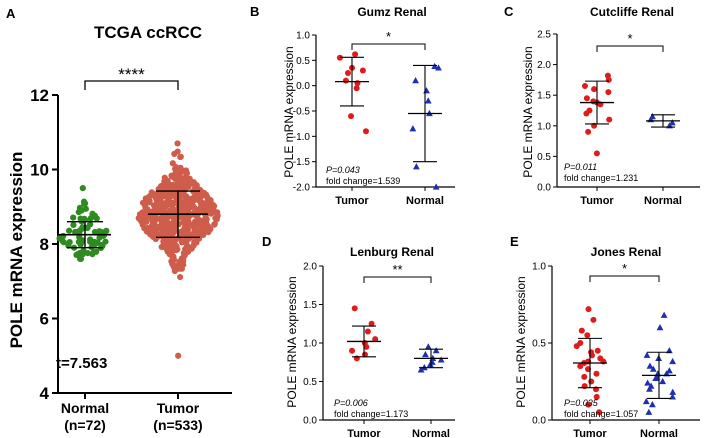  Describe the element at coordinates (39, 170) in the screenshot. I see `panel-a-ytick-label: 10` at that location.